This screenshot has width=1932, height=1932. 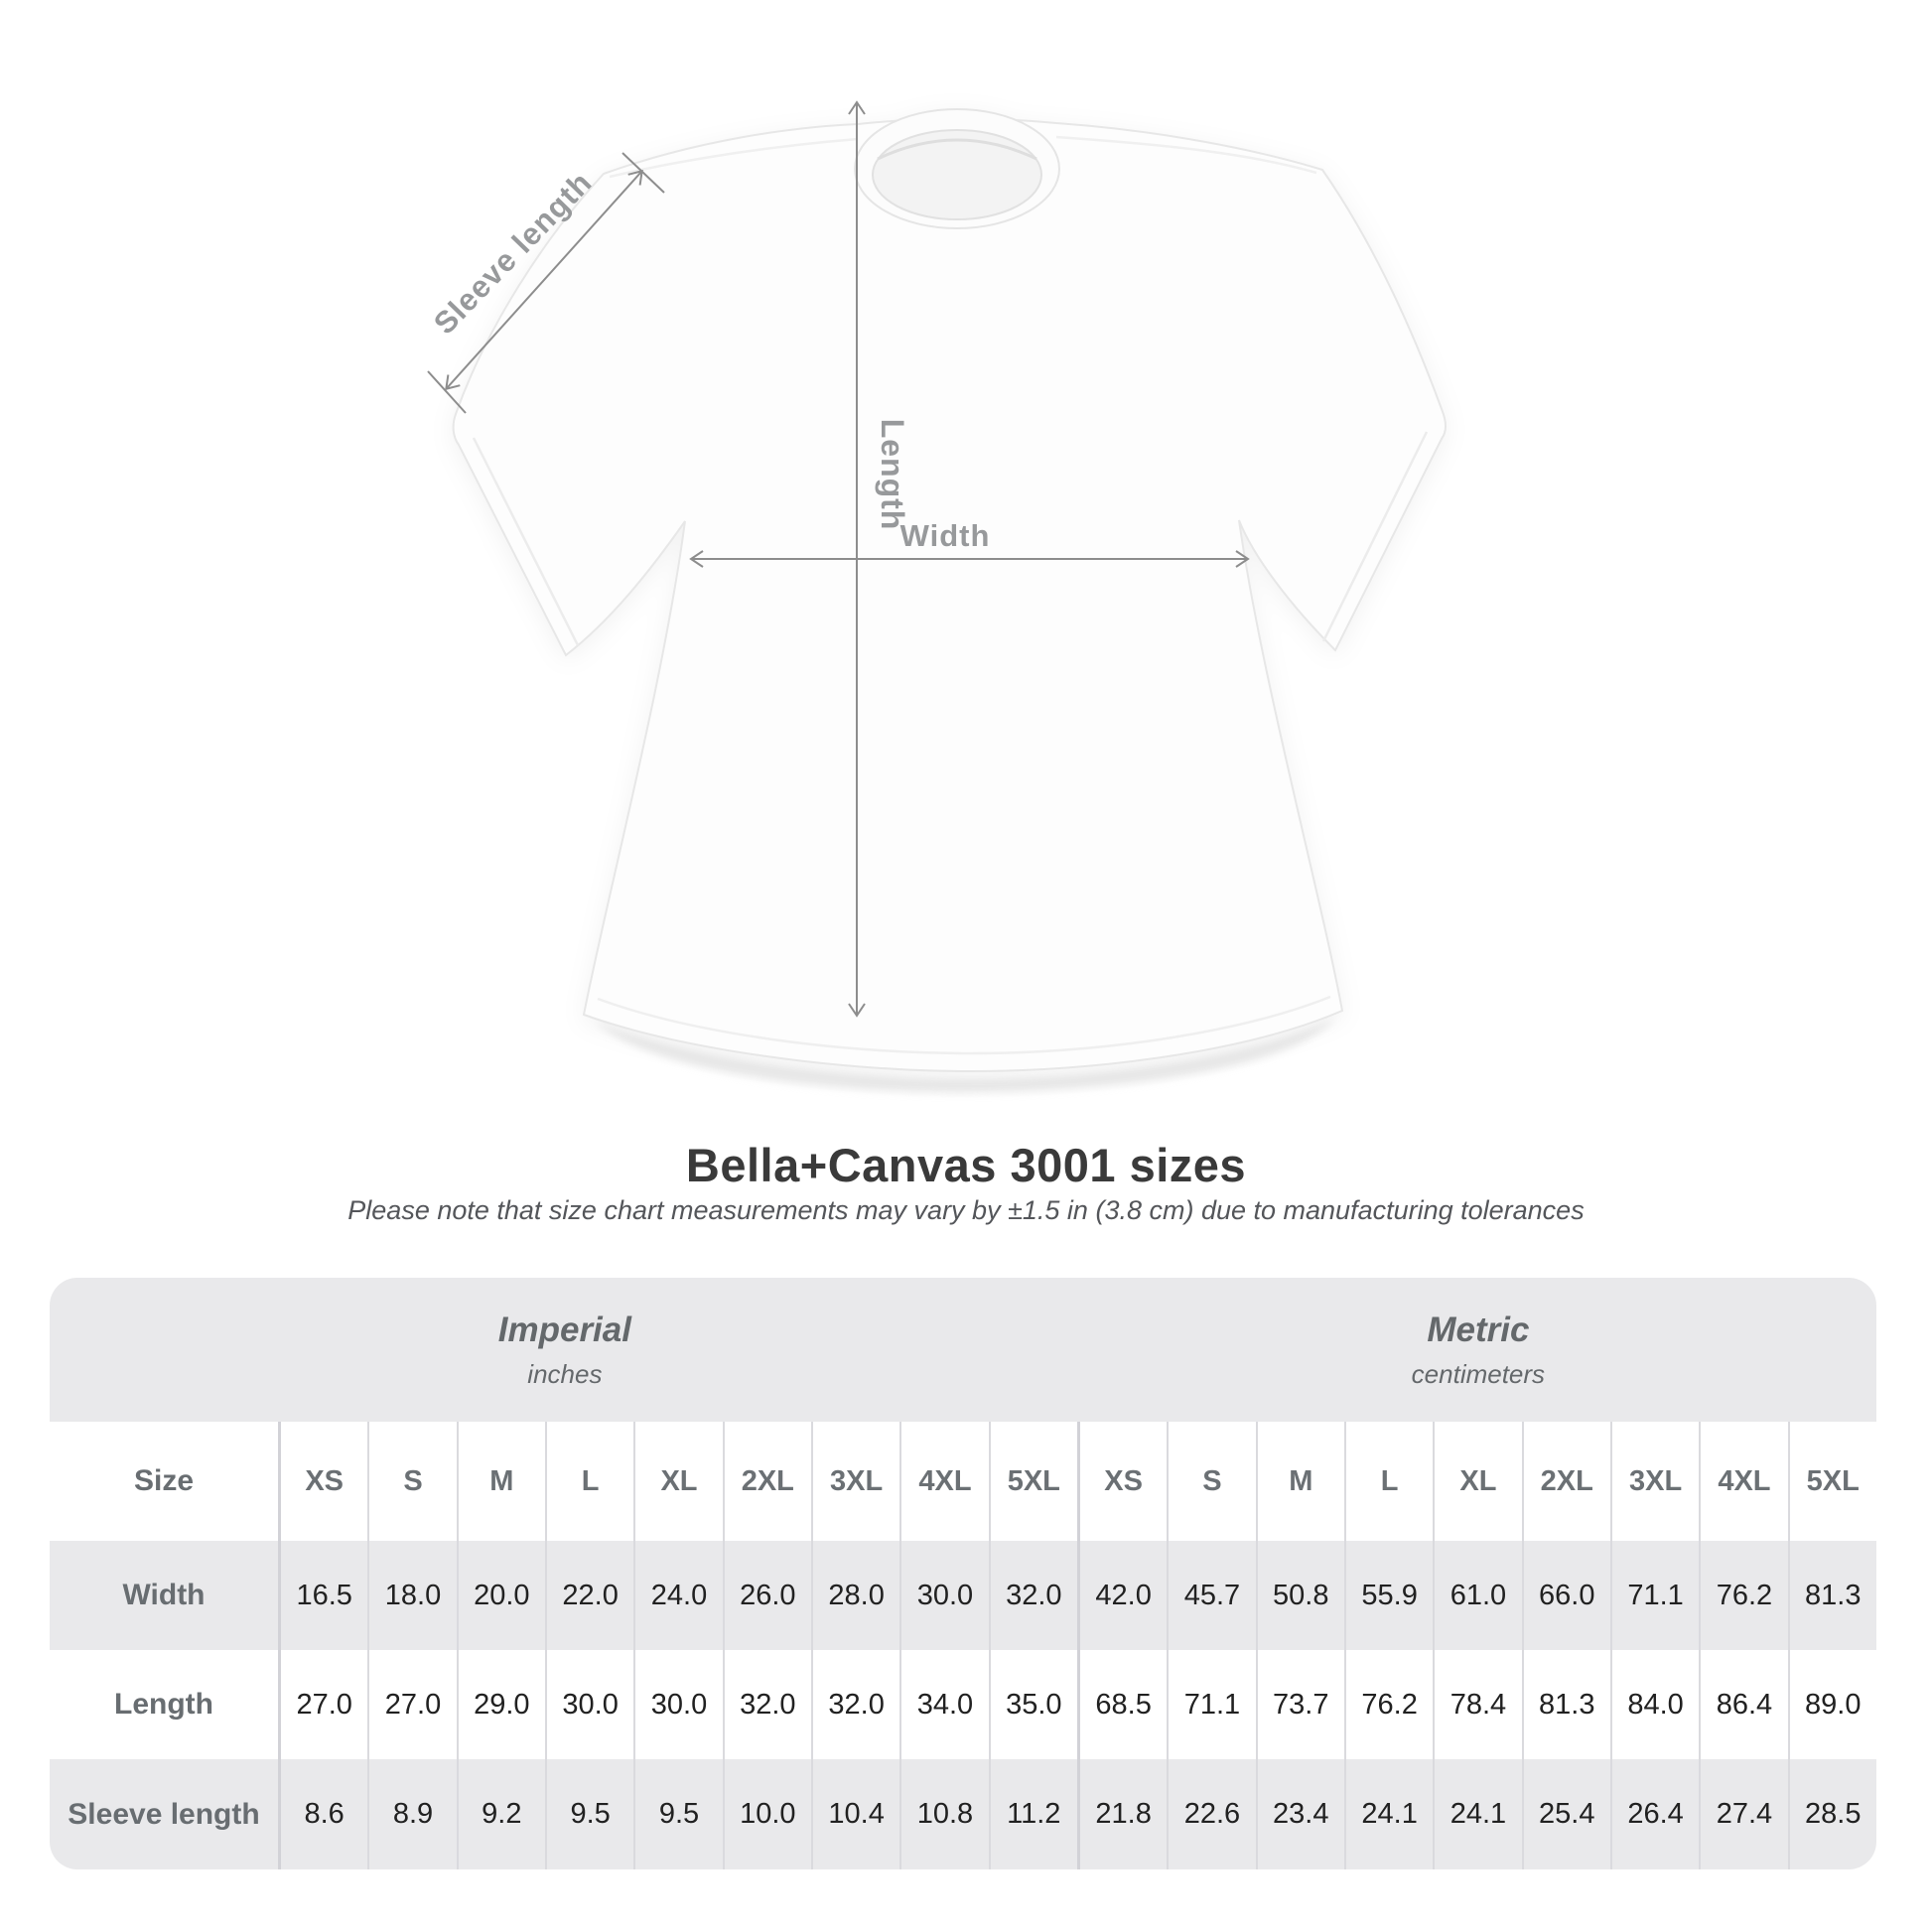 What do you see at coordinates (1478, 1329) in the screenshot?
I see `metric-title: Metric` at bounding box center [1478, 1329].